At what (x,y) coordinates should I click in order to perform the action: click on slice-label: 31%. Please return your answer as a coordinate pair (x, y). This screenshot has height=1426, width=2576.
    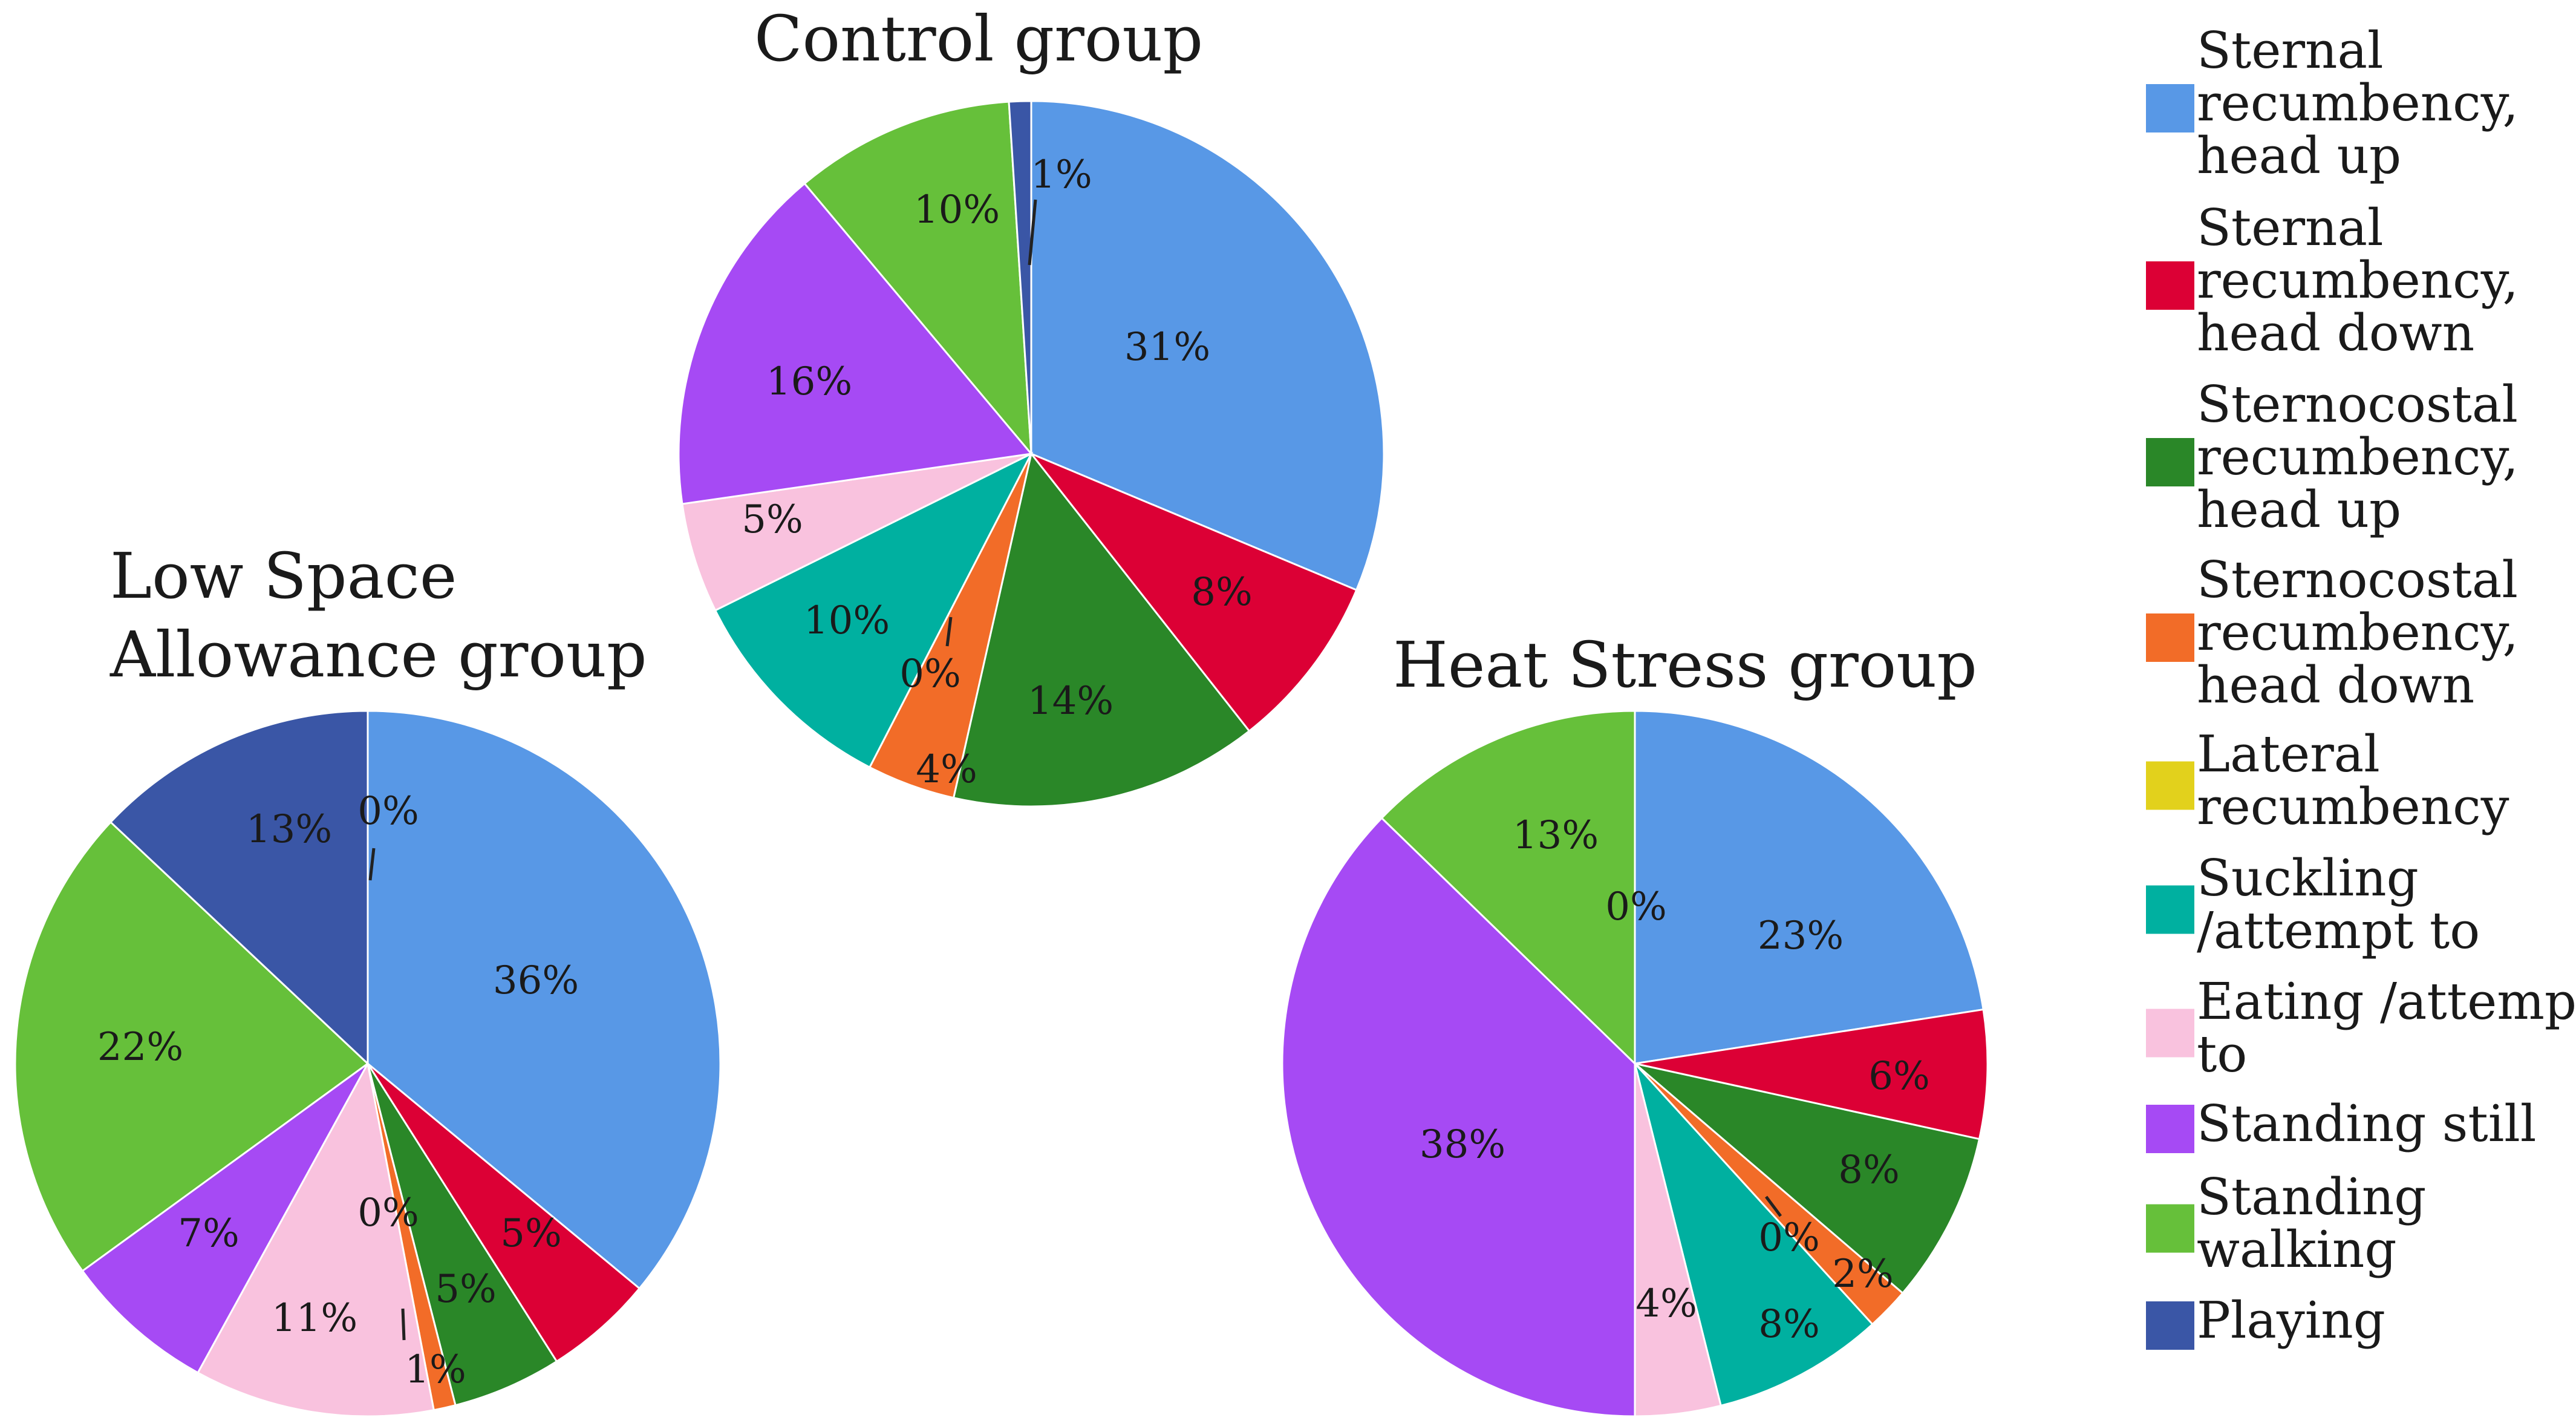
    Looking at the image, I should click on (1167, 347).